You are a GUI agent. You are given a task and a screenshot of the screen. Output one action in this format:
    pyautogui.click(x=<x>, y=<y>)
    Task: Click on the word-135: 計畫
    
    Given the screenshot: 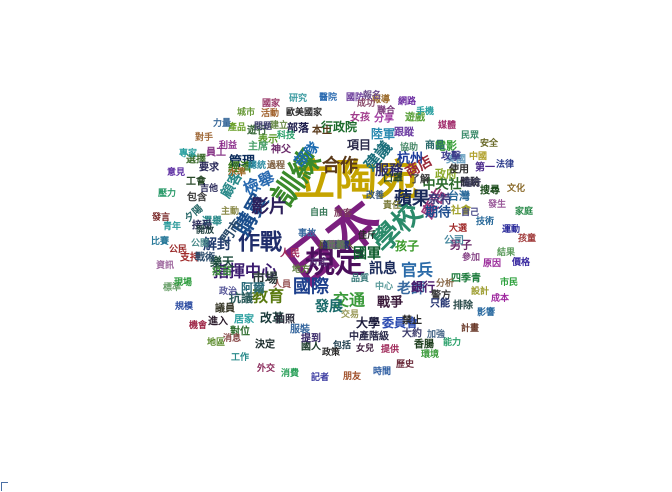 What is the action you would take?
    pyautogui.click(x=470, y=328)
    